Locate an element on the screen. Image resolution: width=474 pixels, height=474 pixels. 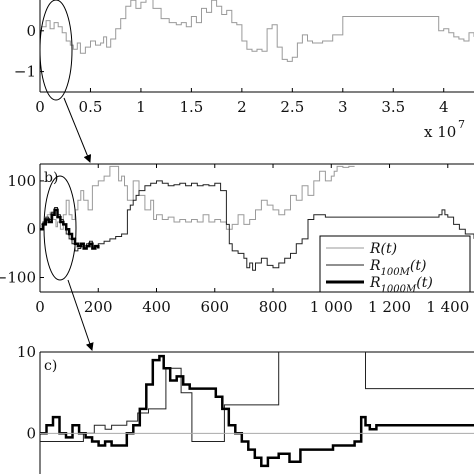
x-tick-label: 3.5 is located at coordinates (393, 107).